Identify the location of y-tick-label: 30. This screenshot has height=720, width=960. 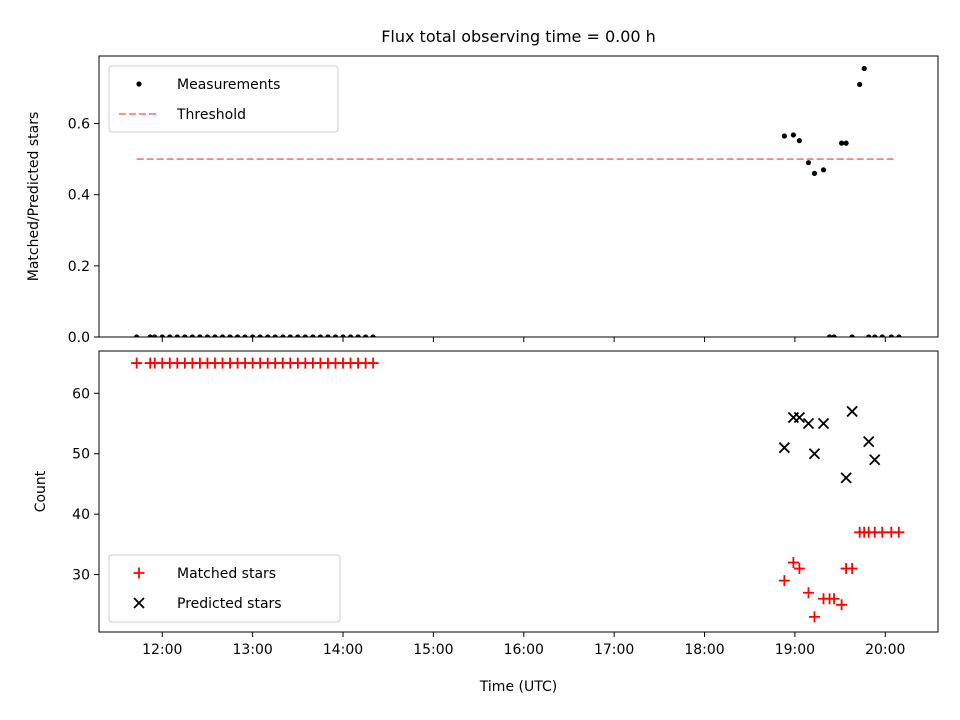
(81, 576).